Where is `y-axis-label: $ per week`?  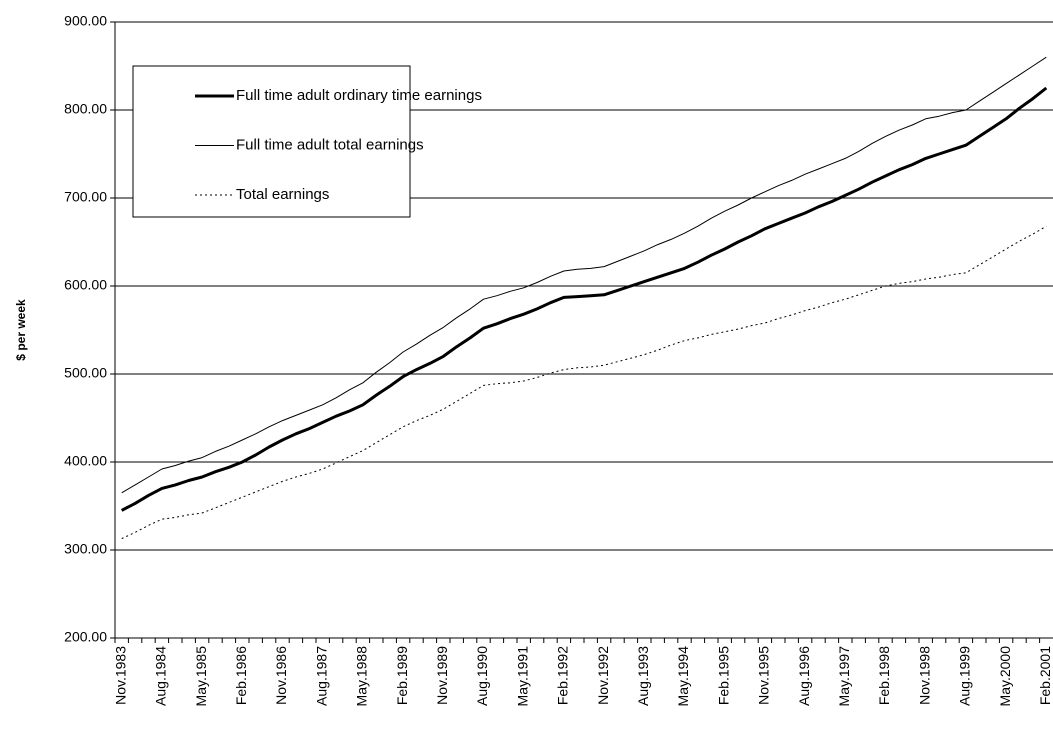 y-axis-label: $ per week is located at coordinates (21, 330).